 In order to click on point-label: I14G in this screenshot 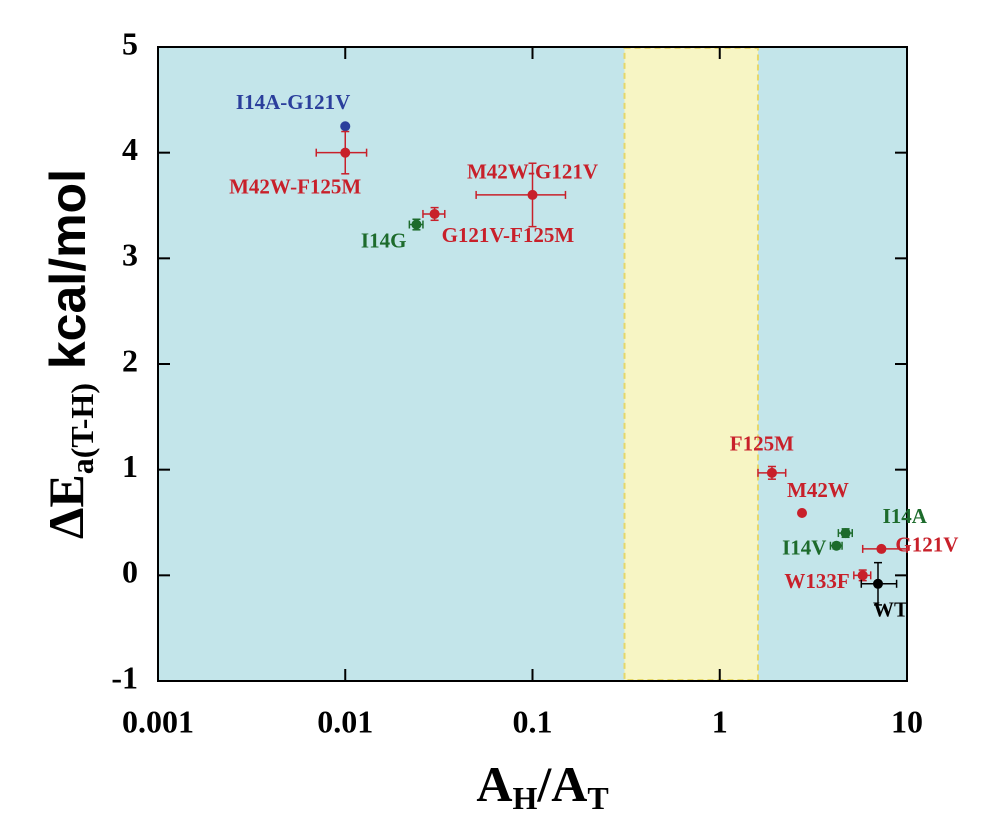, I will do `click(384, 240)`.